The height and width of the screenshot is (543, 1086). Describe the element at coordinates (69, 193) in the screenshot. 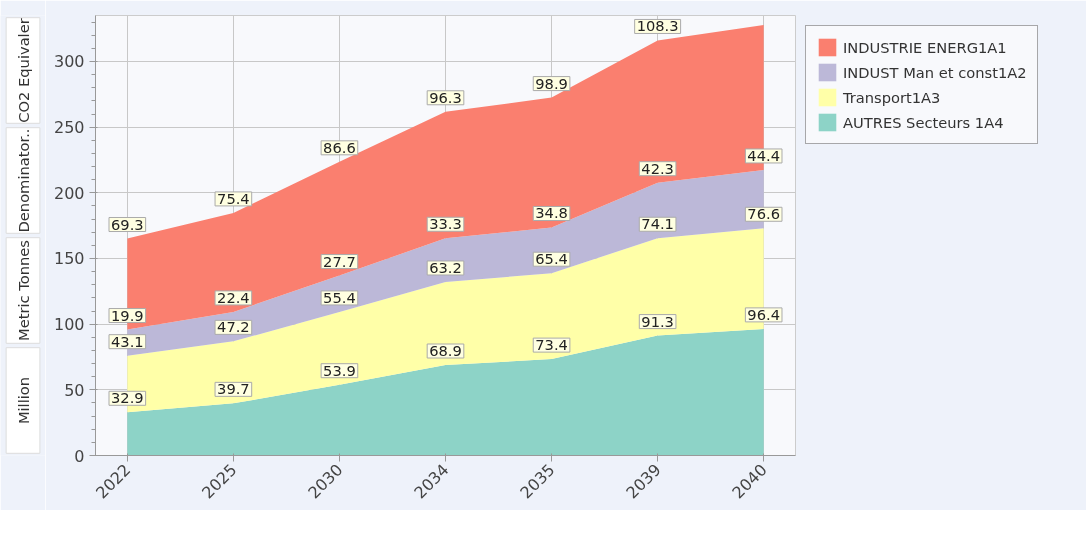

I see `y-tick-label: 200` at that location.